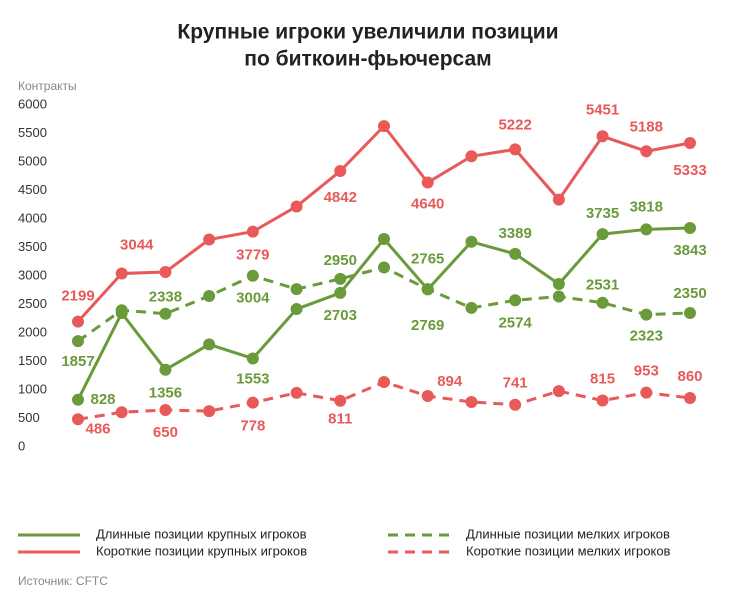  What do you see at coordinates (450, 381) in the screenshot?
I see `value-label: 894` at bounding box center [450, 381].